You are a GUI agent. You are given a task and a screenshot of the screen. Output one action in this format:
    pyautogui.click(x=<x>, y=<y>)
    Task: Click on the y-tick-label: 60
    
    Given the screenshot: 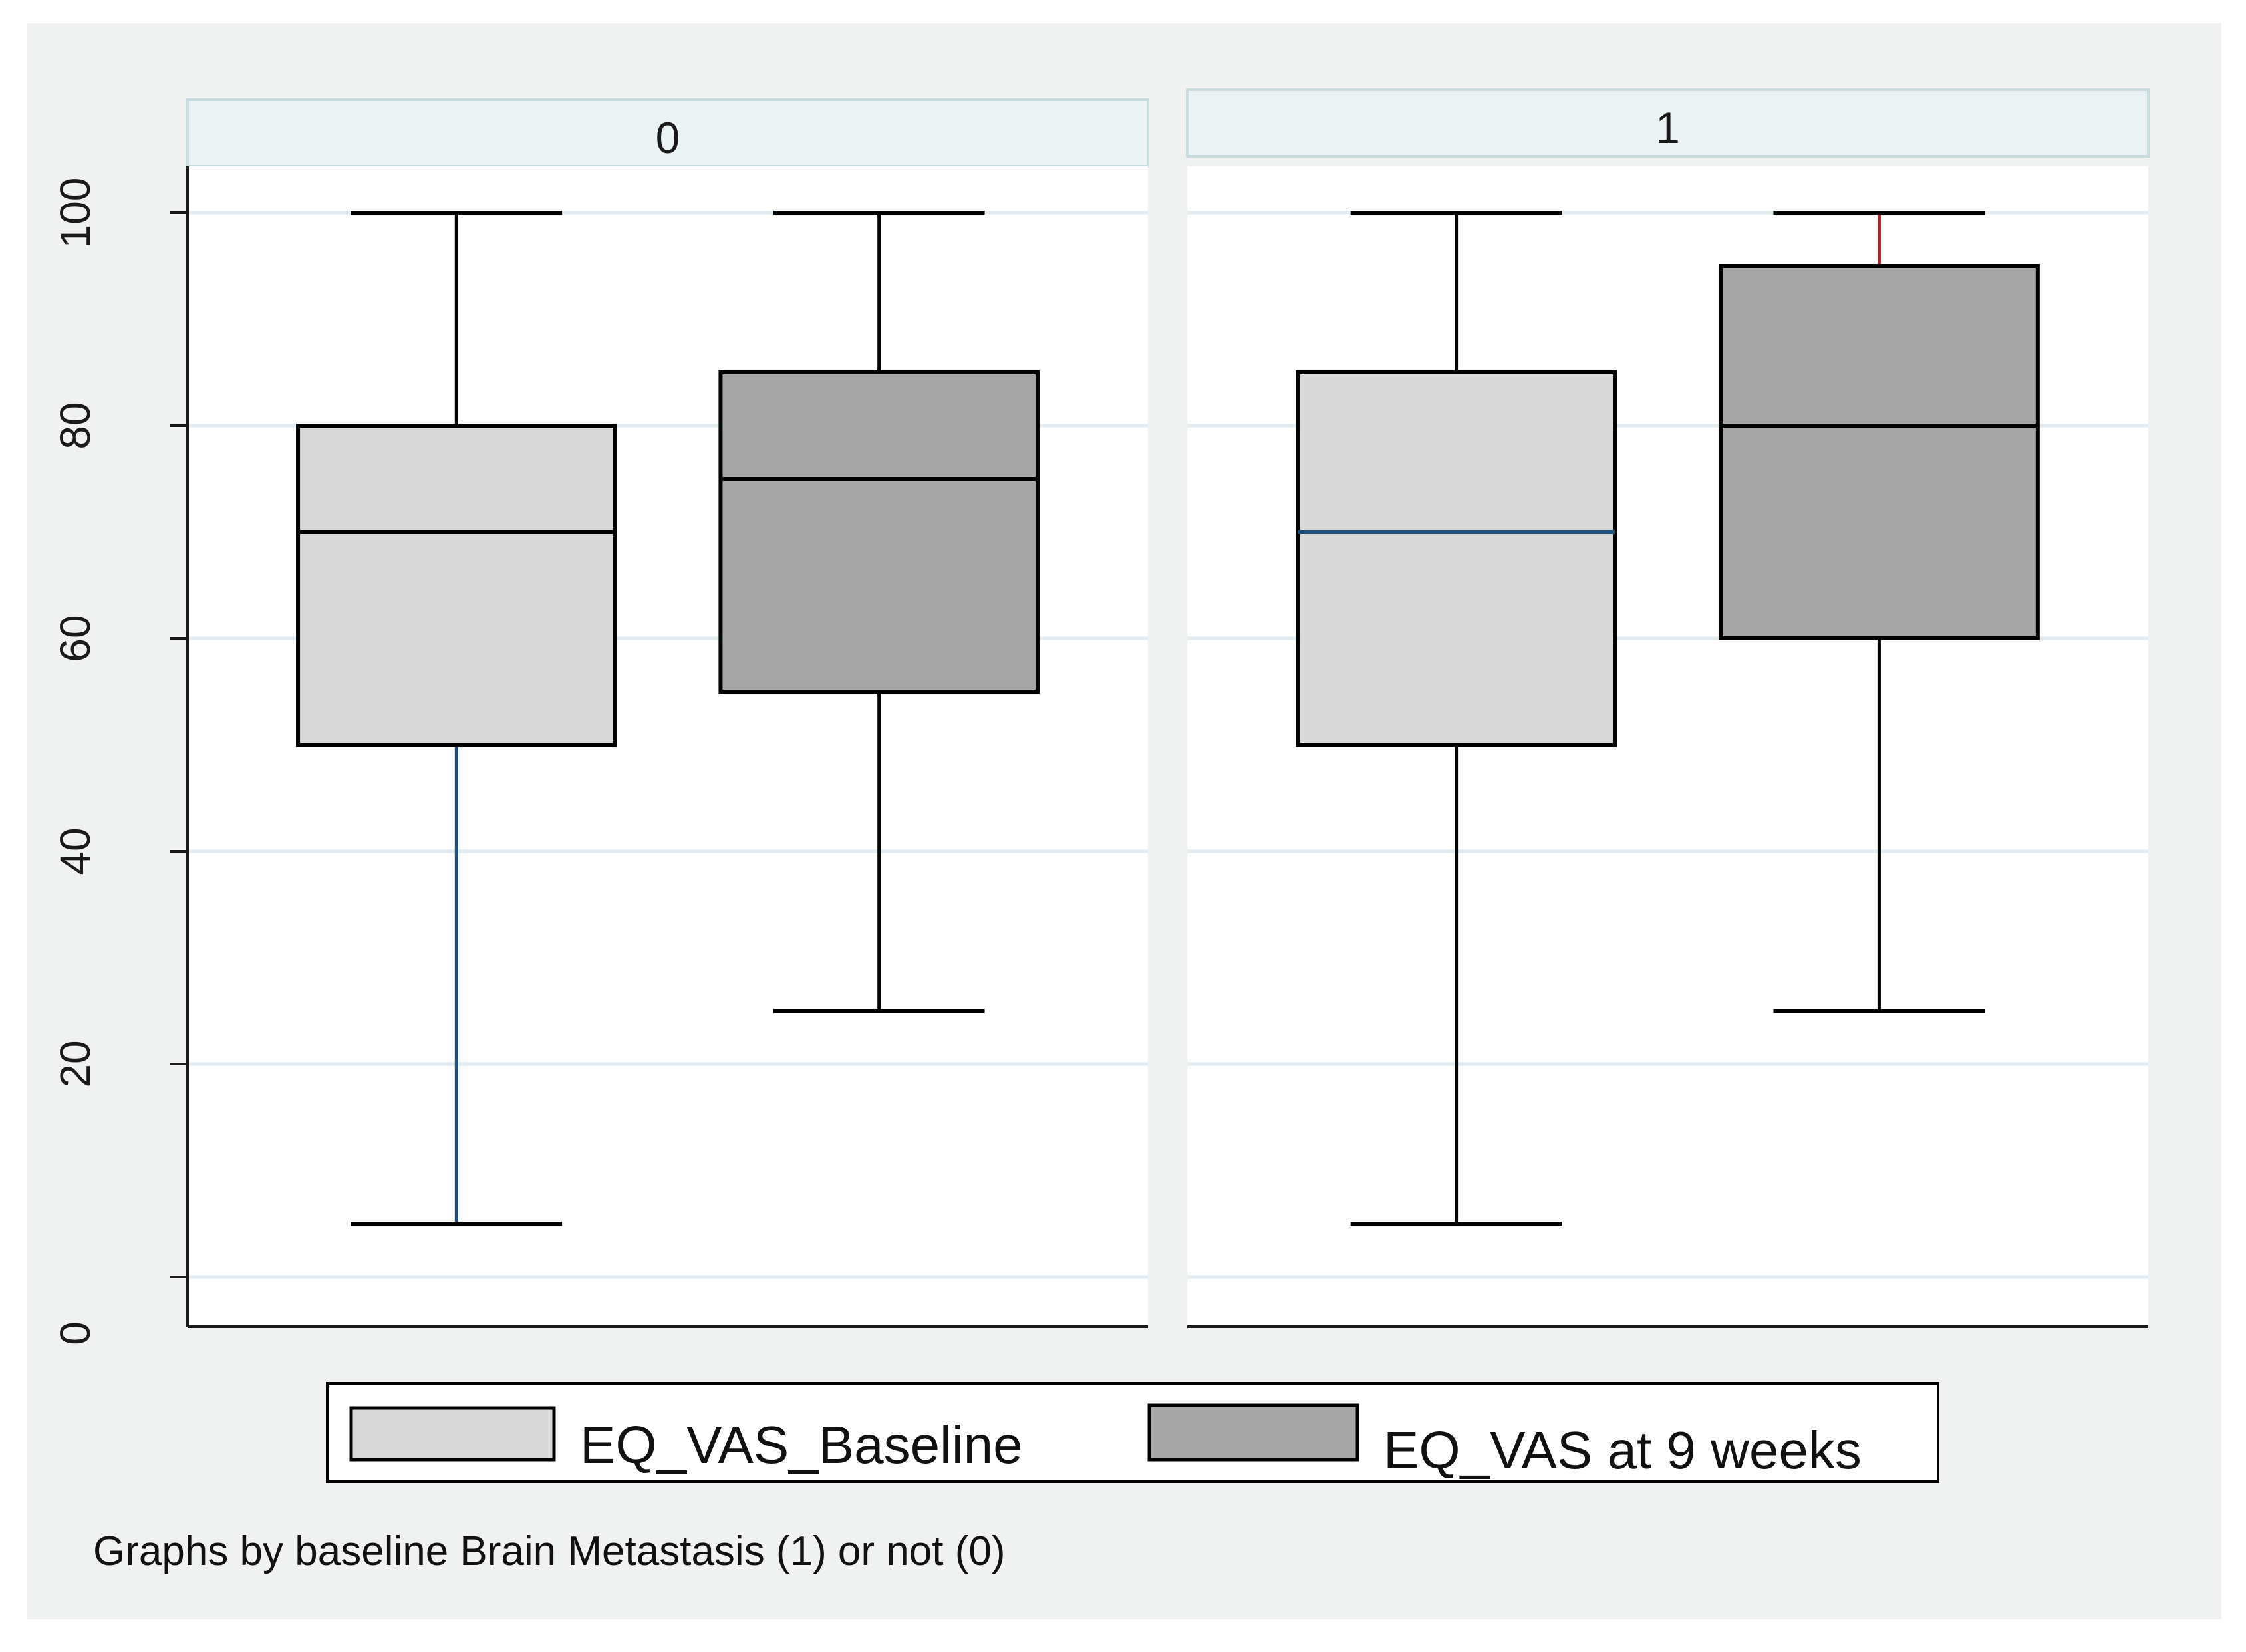 What is the action you would take?
    pyautogui.click(x=75, y=638)
    